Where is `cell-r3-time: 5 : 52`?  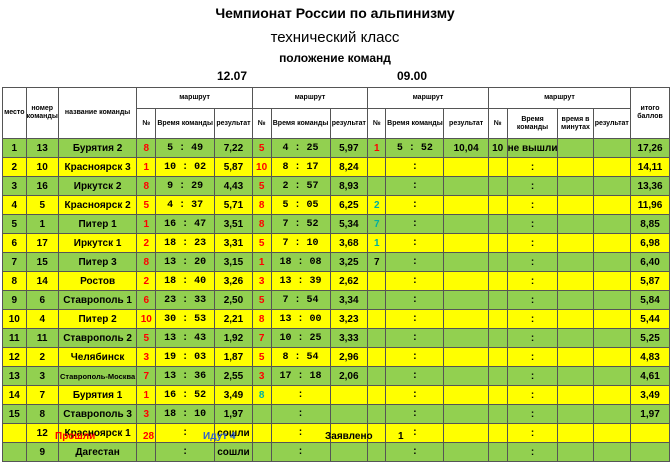 cell-r3-time: 5 : 52 is located at coordinates (415, 148).